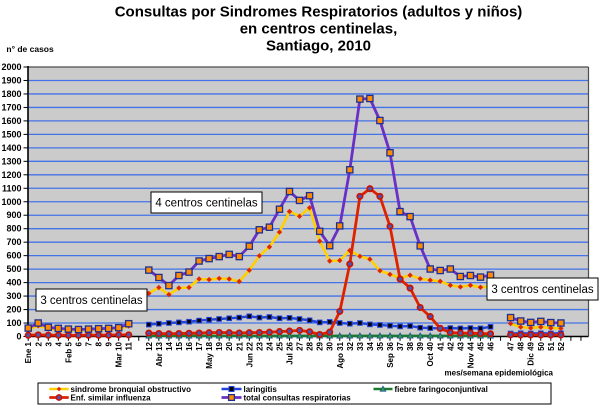 The width and height of the screenshot is (600, 413). Describe the element at coordinates (330, 345) in the screenshot. I see `svg-text: 30` at that location.